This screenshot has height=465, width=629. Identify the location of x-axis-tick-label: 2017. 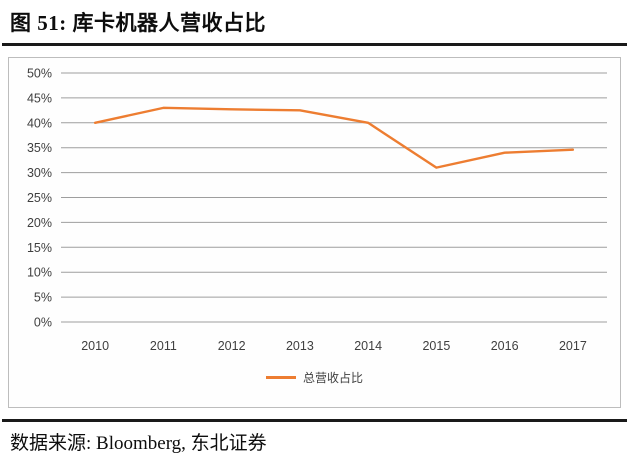
(573, 346).